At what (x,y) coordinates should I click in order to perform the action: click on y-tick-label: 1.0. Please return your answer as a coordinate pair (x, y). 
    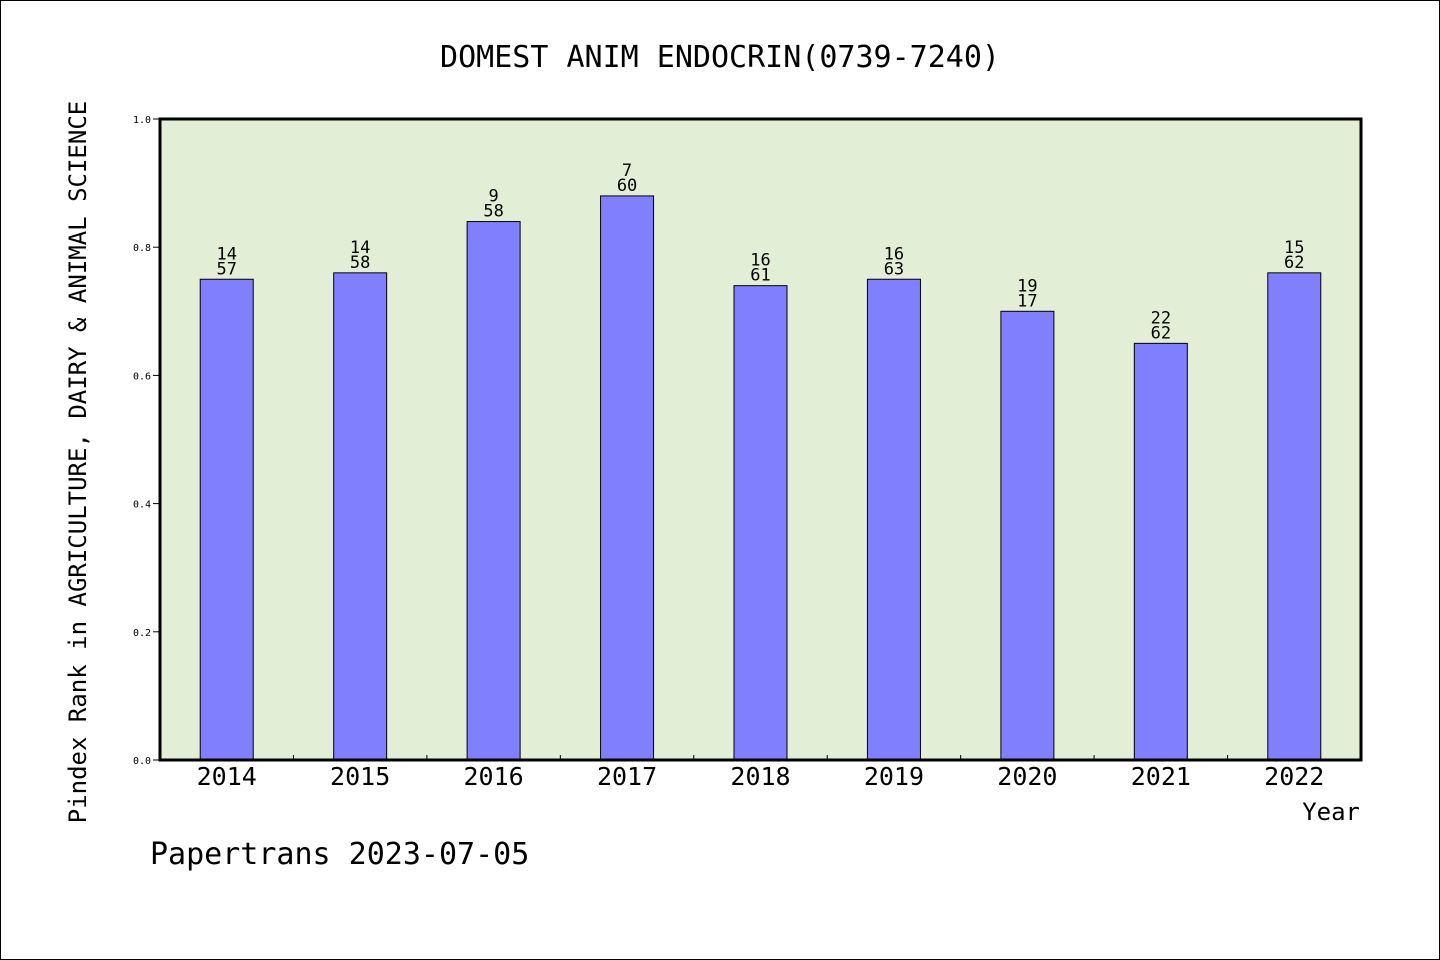
    Looking at the image, I should click on (142, 120).